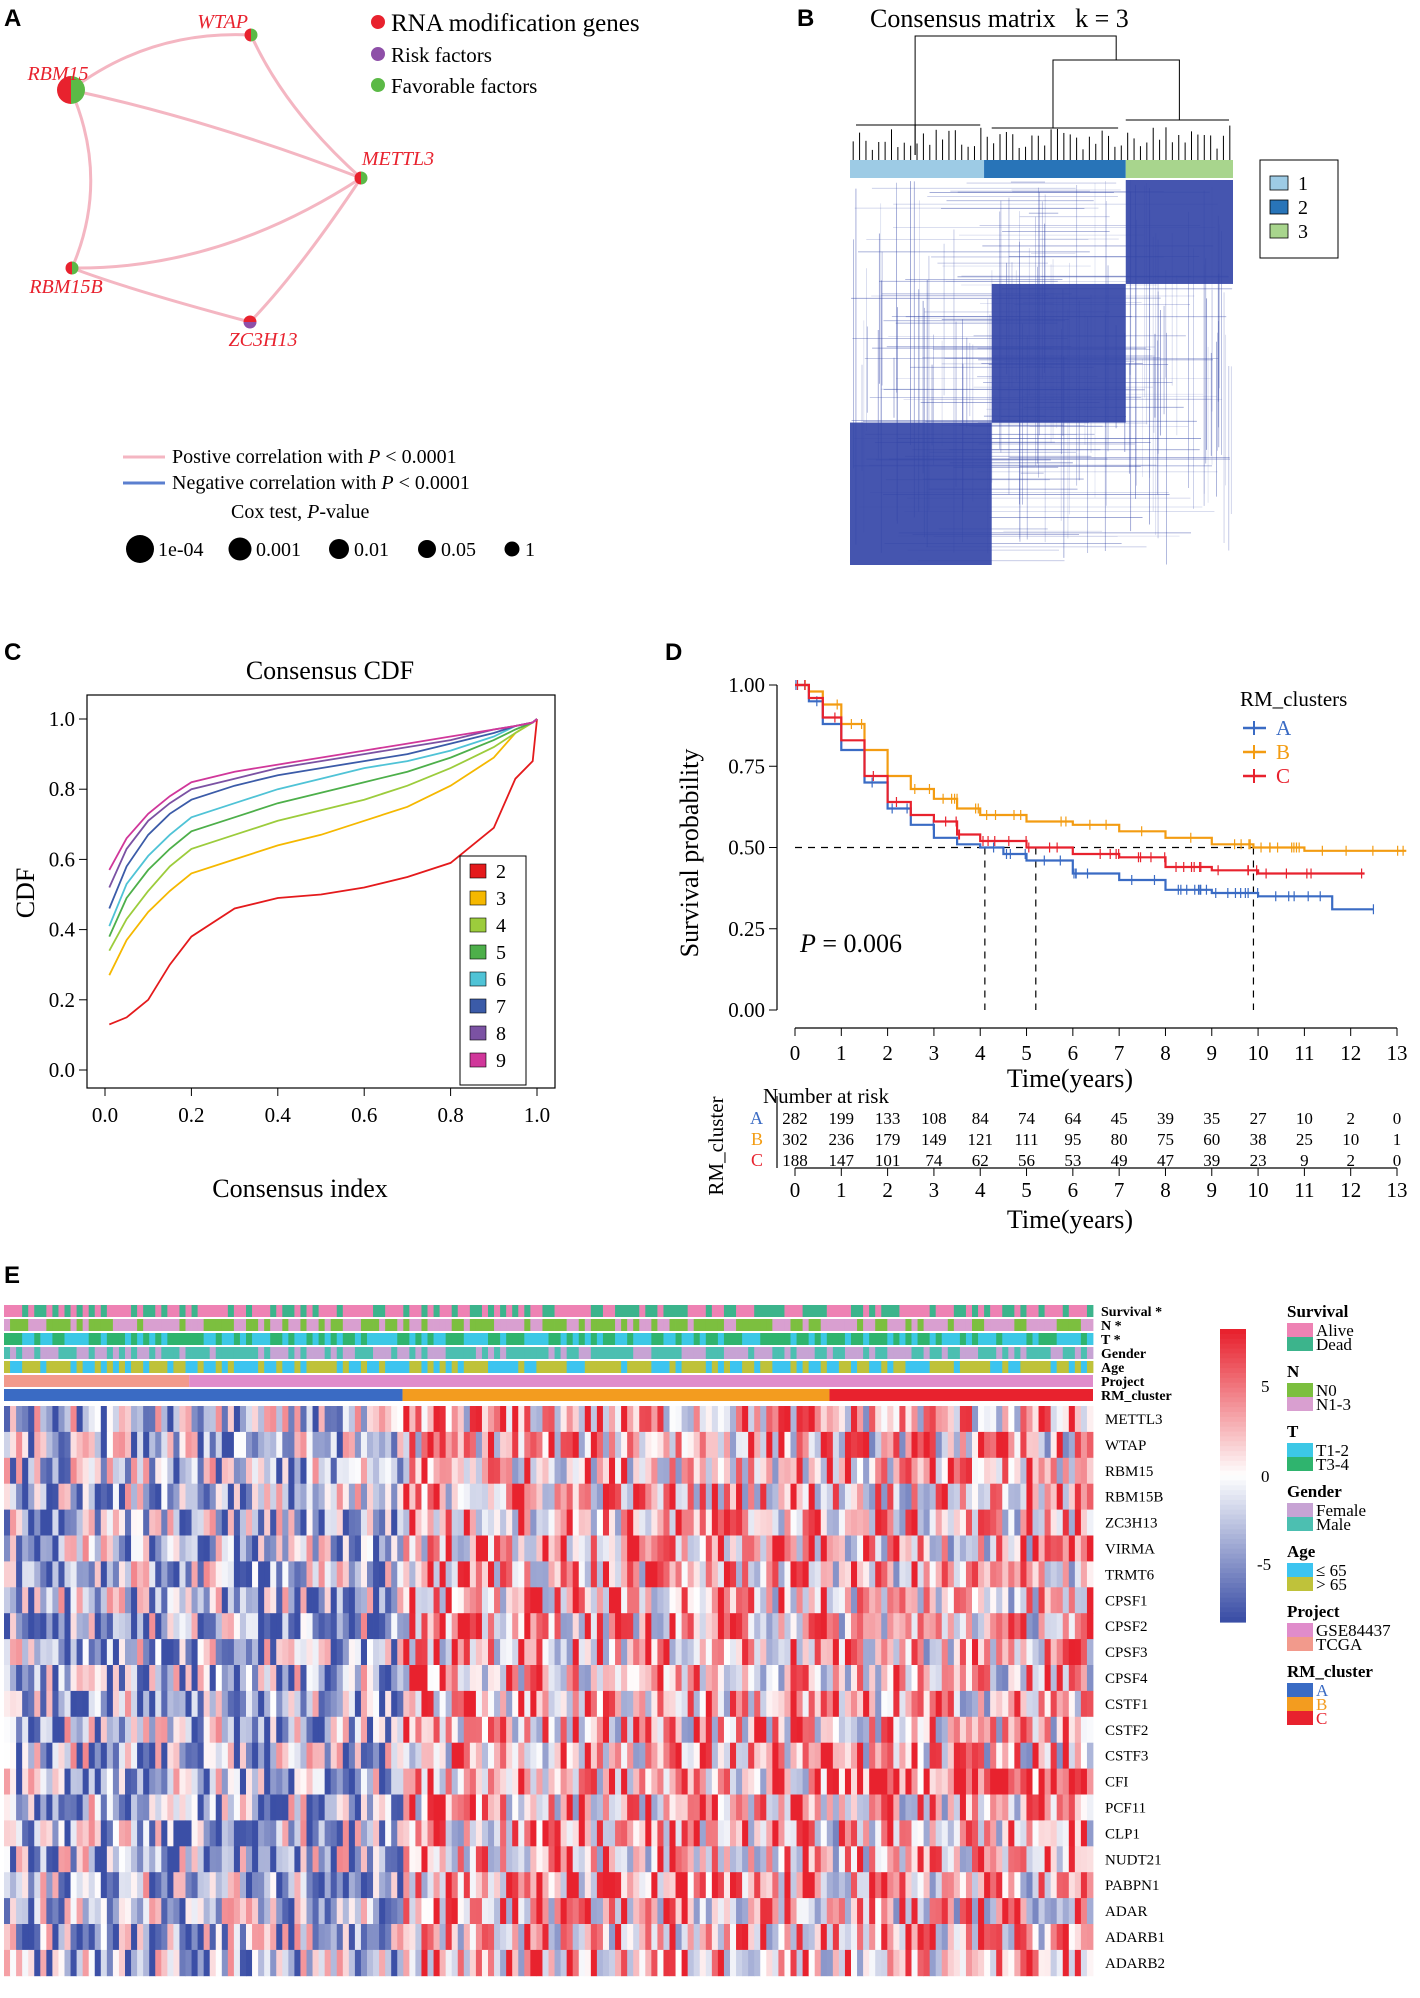 Image resolution: width=1420 pixels, height=1998 pixels. I want to click on annotation-row-label: Project, so click(1123, 1382).